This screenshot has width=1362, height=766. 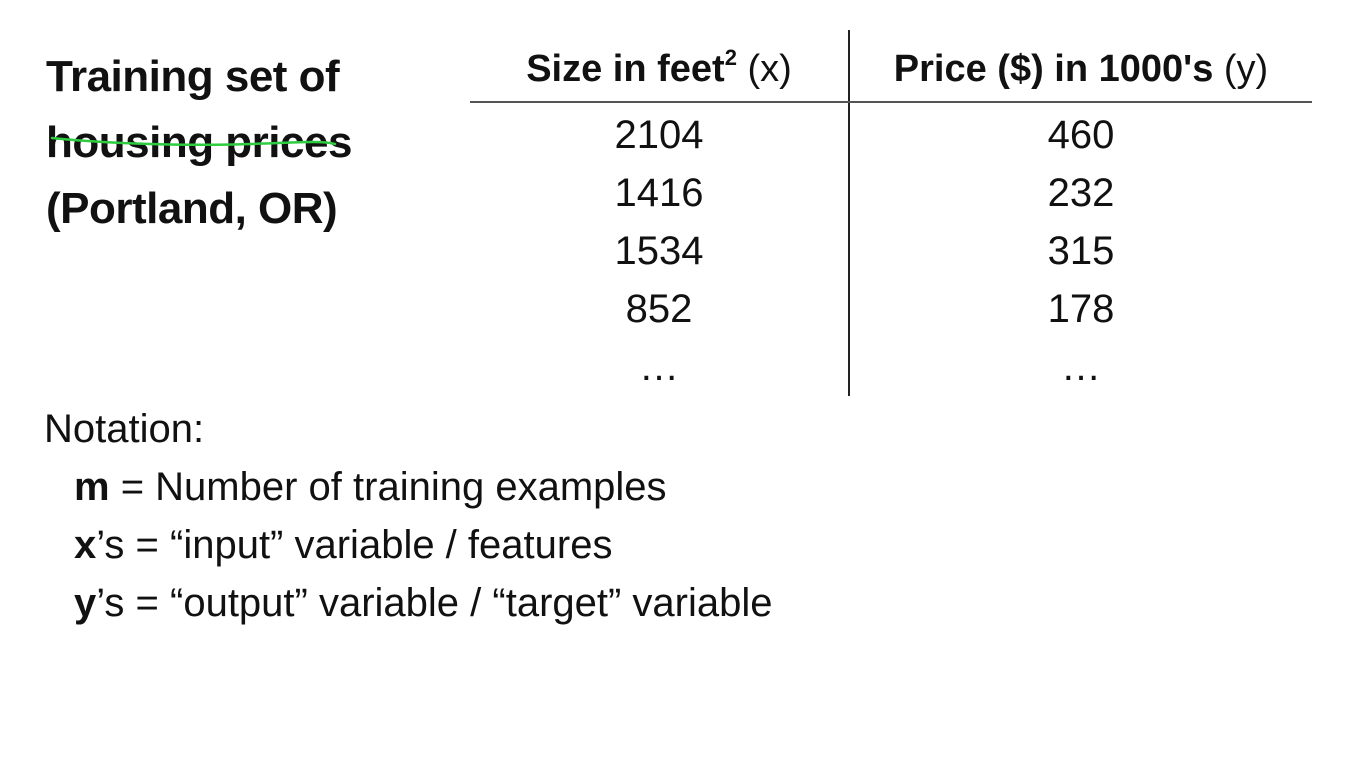 I want to click on title-line-1: Training set of, so click(x=193, y=76).